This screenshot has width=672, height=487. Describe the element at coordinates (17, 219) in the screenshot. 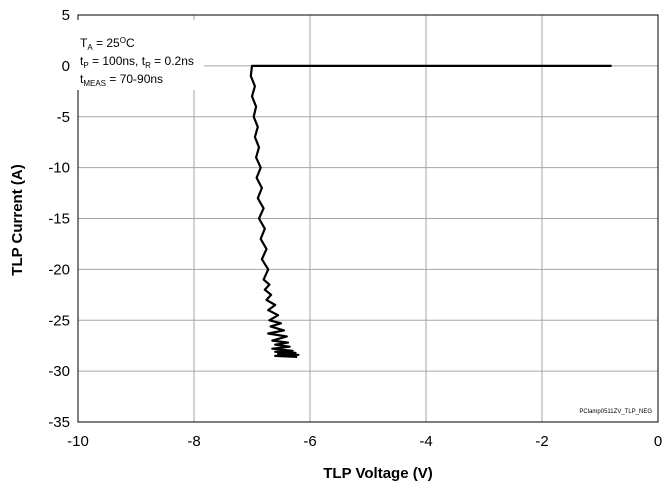

I see `y-axis-title: TLP Current (A)` at that location.